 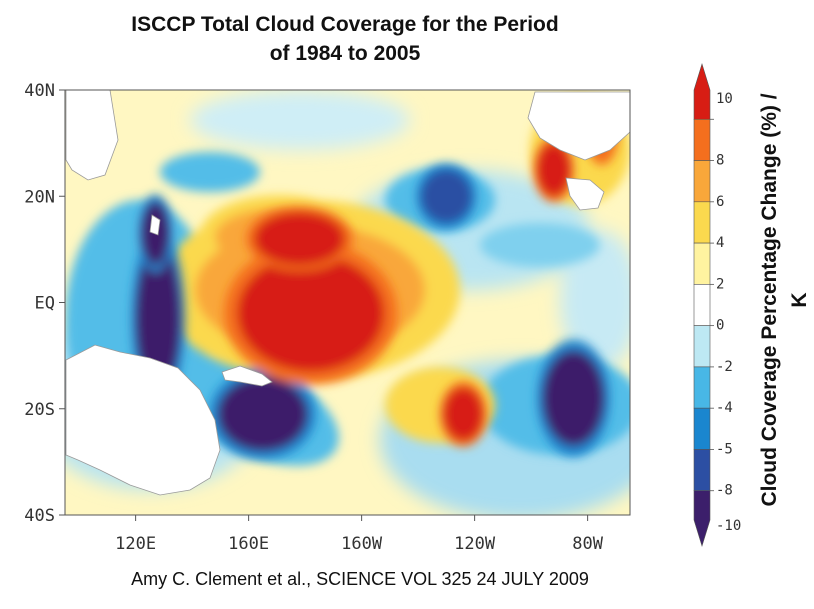 What do you see at coordinates (702, 346) in the screenshot?
I see `colorbar-swatch--2` at bounding box center [702, 346].